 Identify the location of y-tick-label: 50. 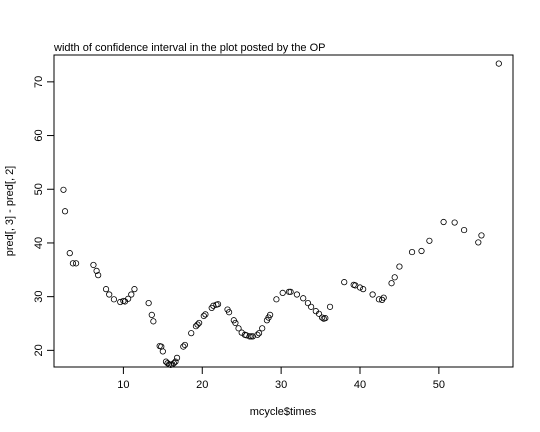
(39, 189).